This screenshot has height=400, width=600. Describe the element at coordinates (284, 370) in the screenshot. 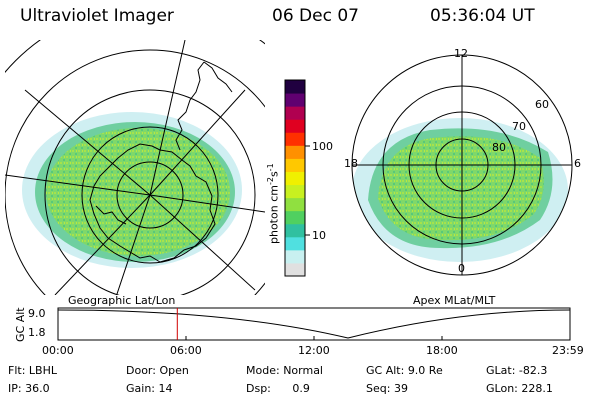

I see `param-mode: Mode: Normal` at that location.